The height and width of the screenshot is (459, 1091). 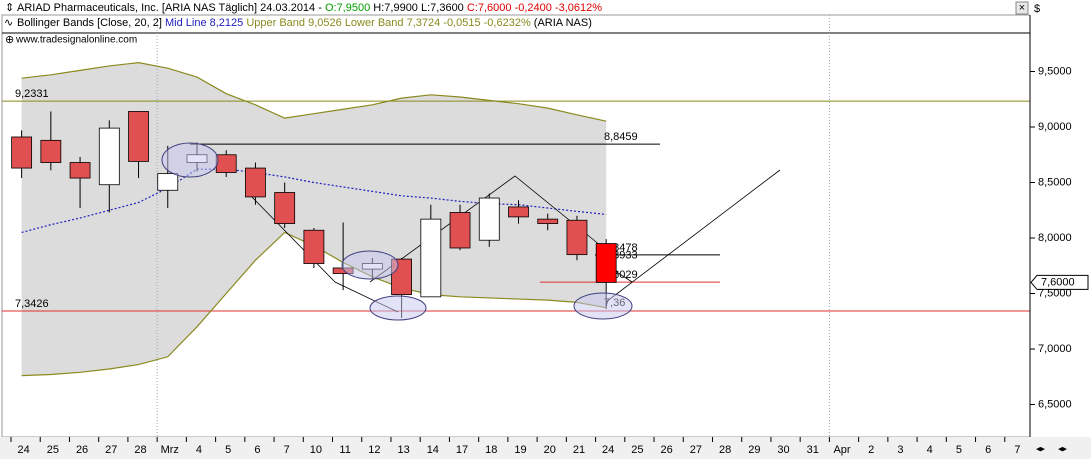 What do you see at coordinates (1052, 448) in the screenshot?
I see `scroll-buttons: ◂▸ ◂▸` at bounding box center [1052, 448].